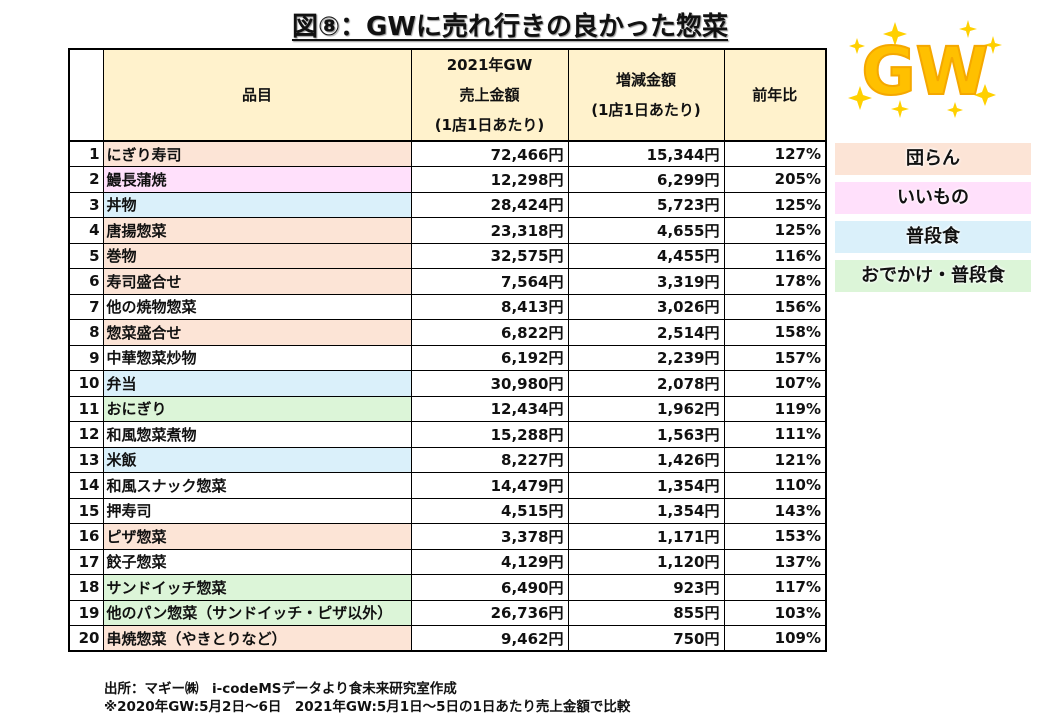 This screenshot has width=1040, height=720. What do you see at coordinates (646, 561) in the screenshot?
I see `change-cell: 1,120円` at bounding box center [646, 561].